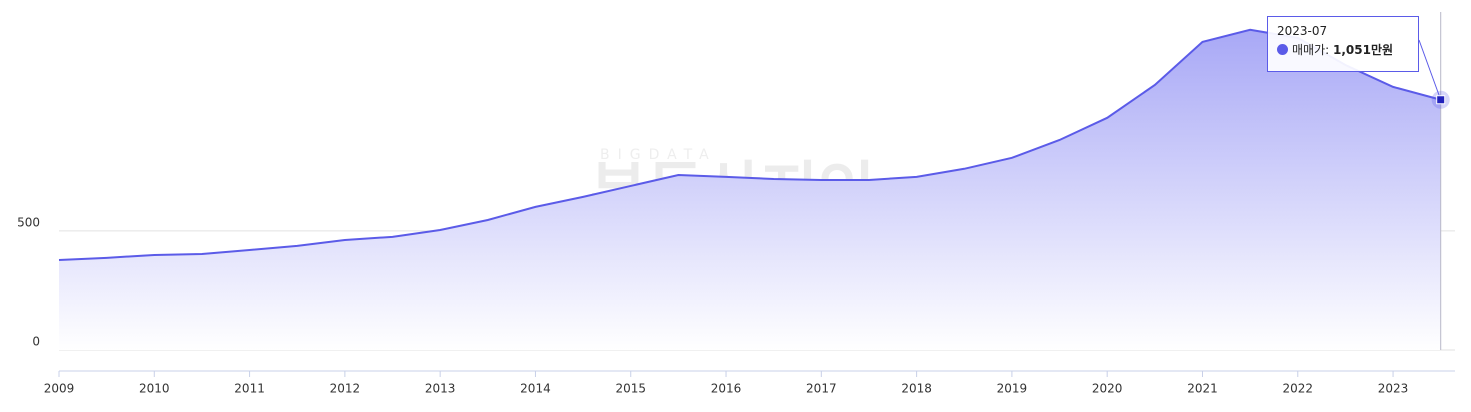  Describe the element at coordinates (821, 389) in the screenshot. I see `x-tick-label: 2017` at that location.